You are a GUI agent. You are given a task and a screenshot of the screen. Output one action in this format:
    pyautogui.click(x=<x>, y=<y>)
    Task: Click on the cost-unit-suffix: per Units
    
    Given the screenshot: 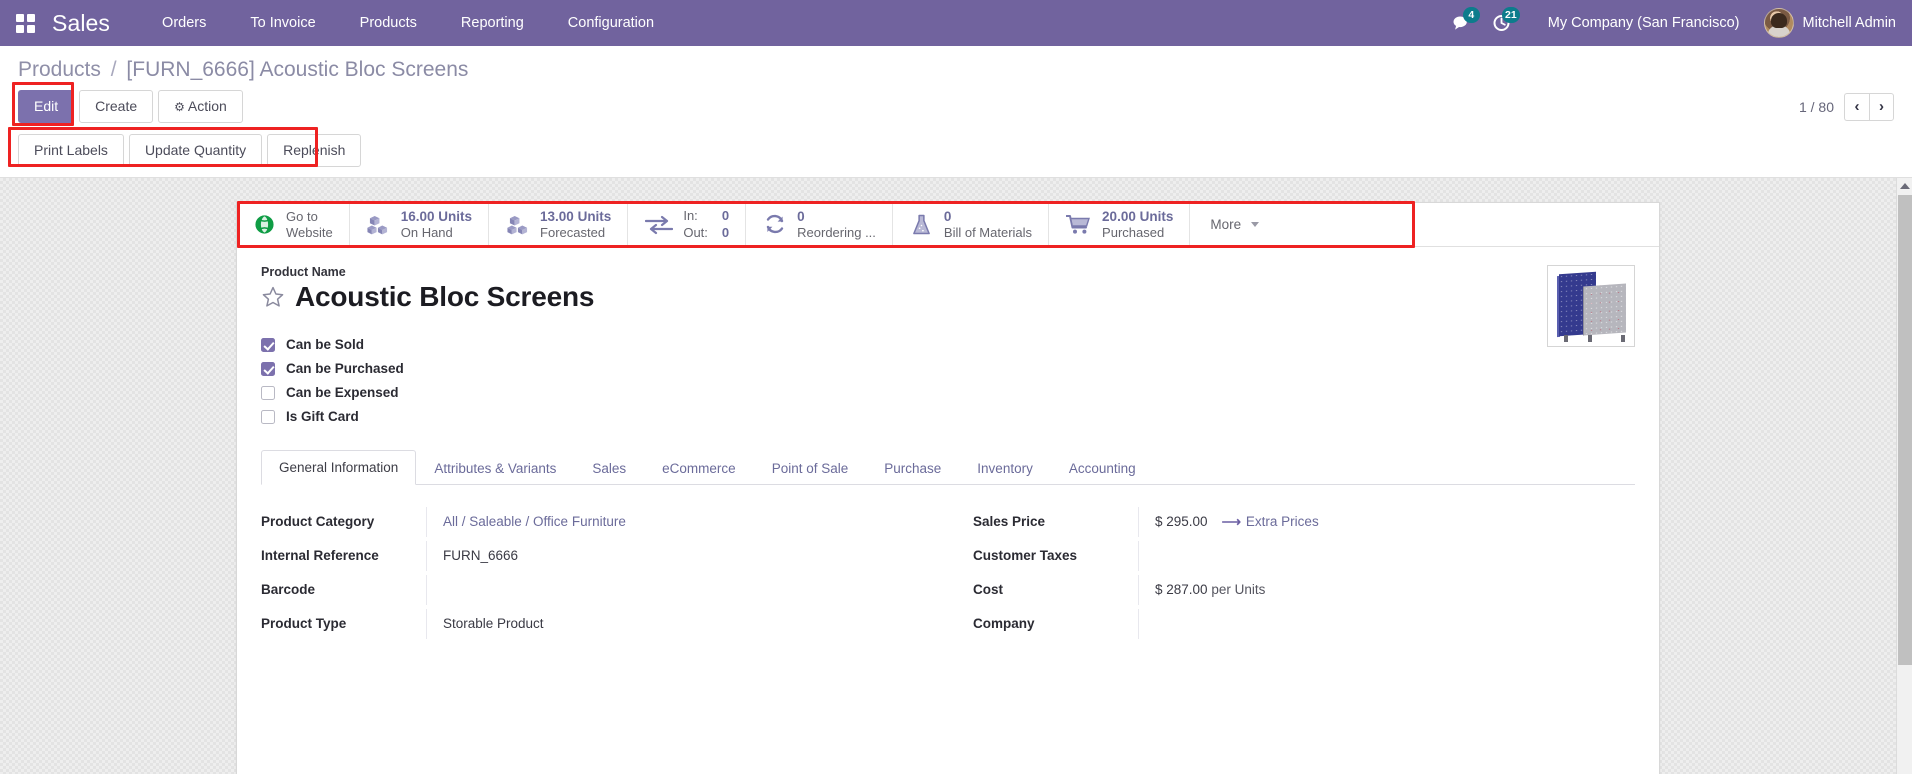 What is the action you would take?
    pyautogui.click(x=1238, y=589)
    